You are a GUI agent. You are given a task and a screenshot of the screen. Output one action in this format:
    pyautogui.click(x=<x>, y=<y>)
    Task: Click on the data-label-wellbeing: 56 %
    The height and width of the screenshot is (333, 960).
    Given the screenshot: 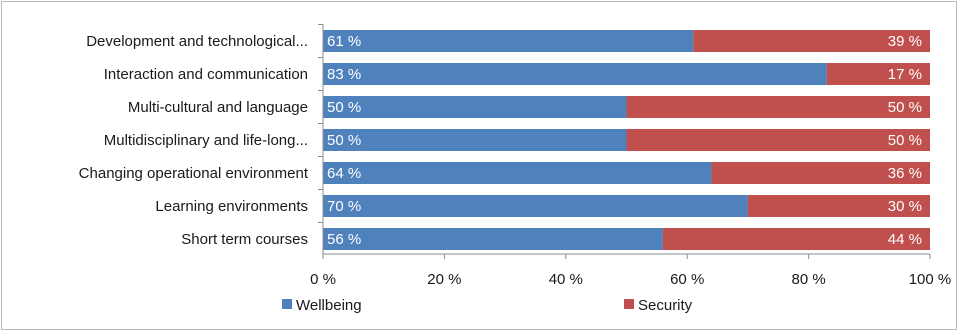 What is the action you would take?
    pyautogui.click(x=344, y=239)
    